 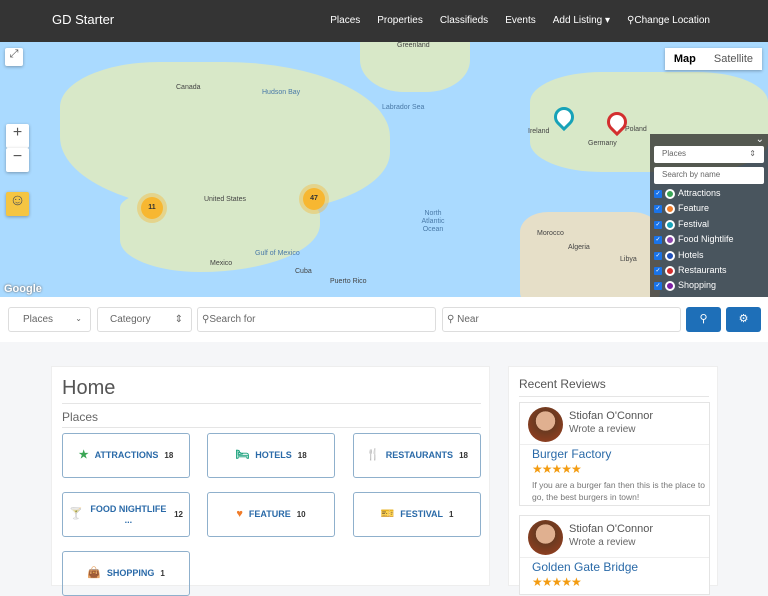 I want to click on settings-button: ⚙, so click(x=743, y=319).